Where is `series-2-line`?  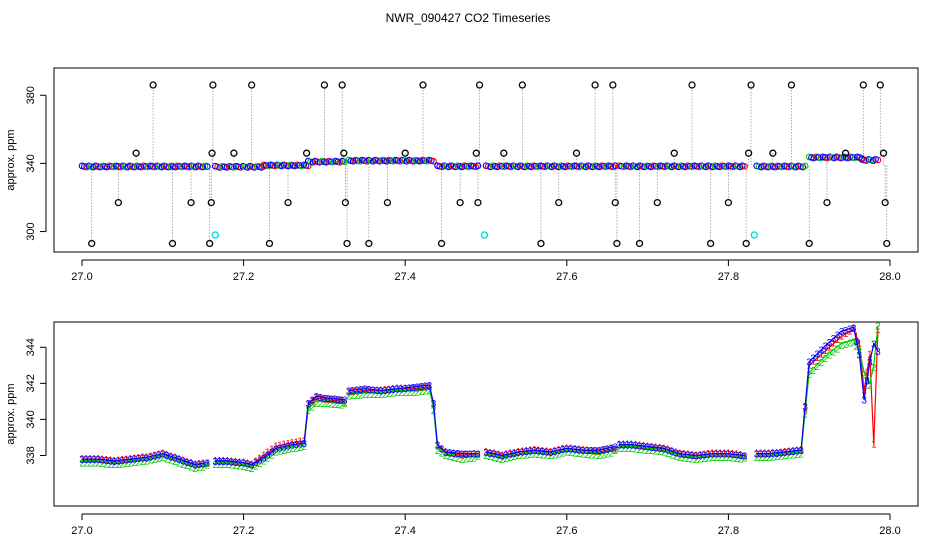
series-2-line is located at coordinates (145, 460).